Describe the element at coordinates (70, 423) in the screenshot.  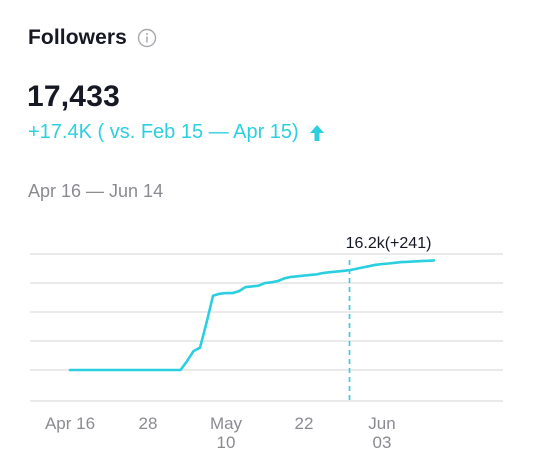
I see `x-tick-label: Apr 16` at that location.